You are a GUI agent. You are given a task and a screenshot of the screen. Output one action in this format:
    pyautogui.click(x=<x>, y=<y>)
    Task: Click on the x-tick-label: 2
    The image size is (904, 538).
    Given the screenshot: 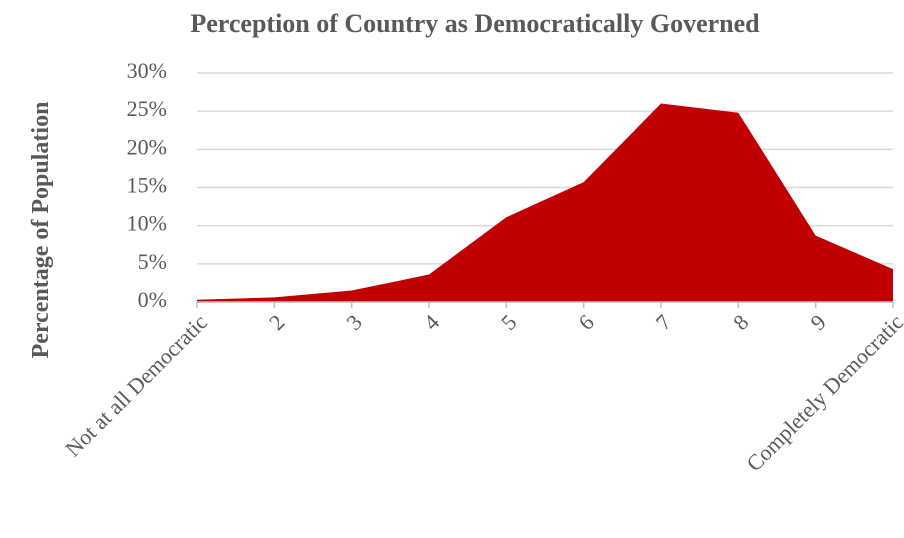 What is the action you would take?
    pyautogui.click(x=276, y=321)
    